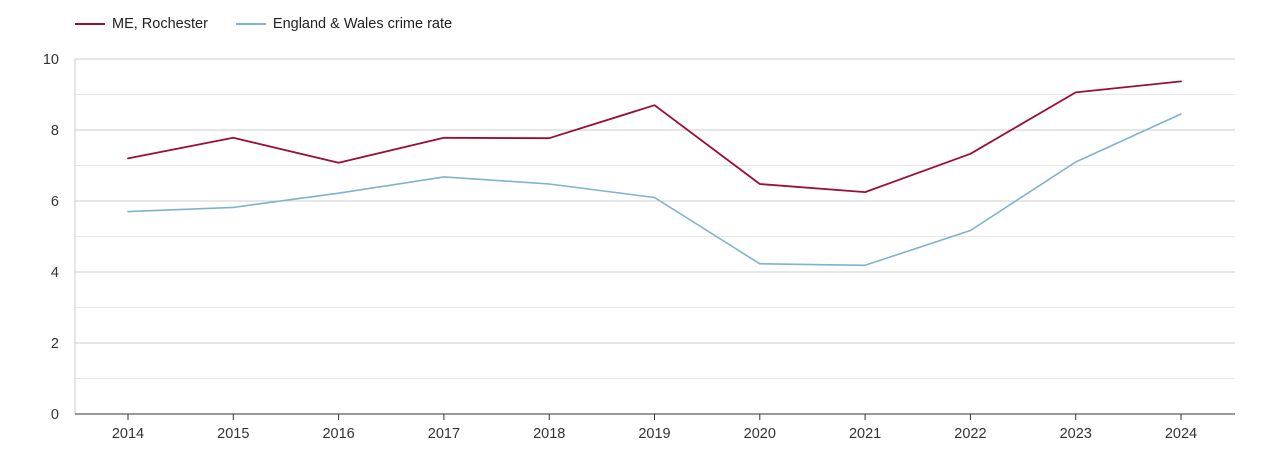  What do you see at coordinates (444, 434) in the screenshot?
I see `x-tick-label: 2017` at bounding box center [444, 434].